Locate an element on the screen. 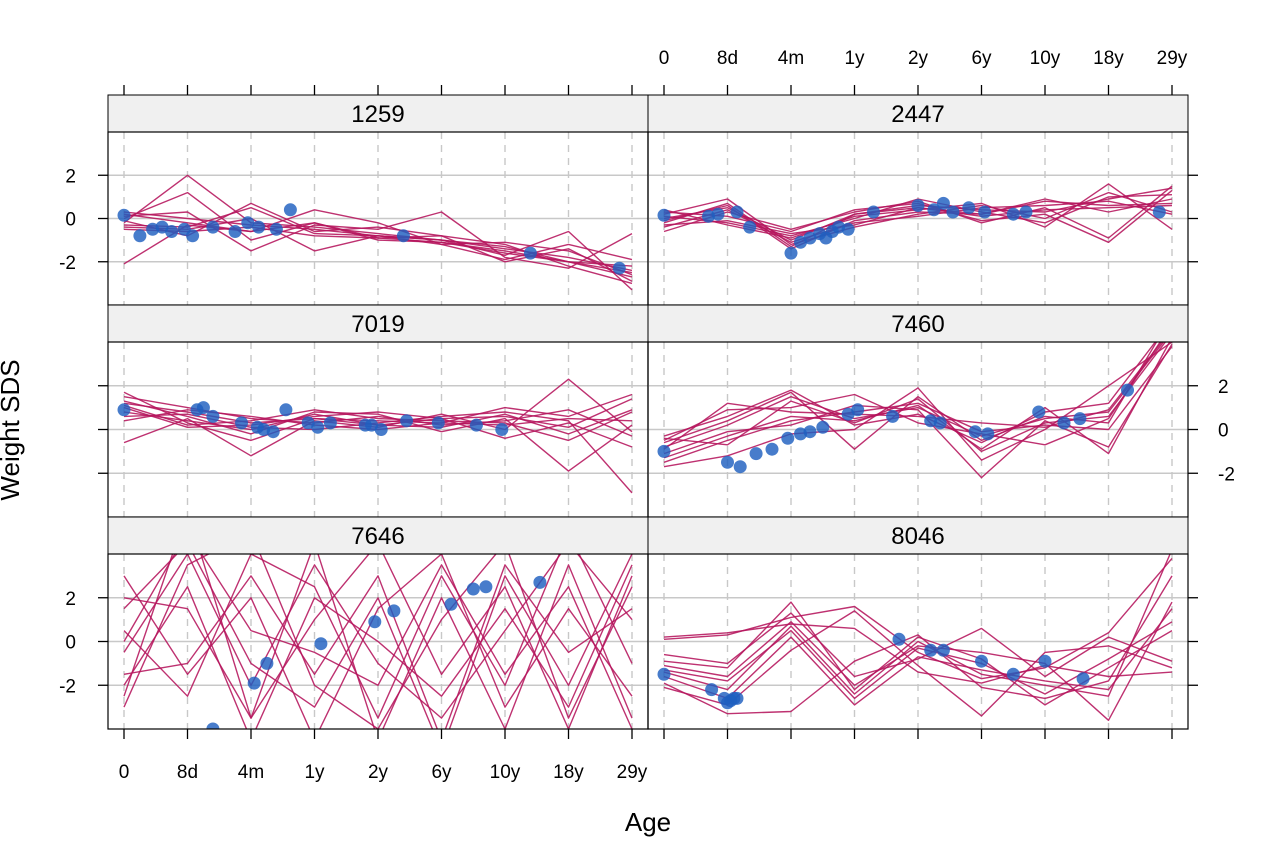  x-tick-label: 6y is located at coordinates (441, 772).